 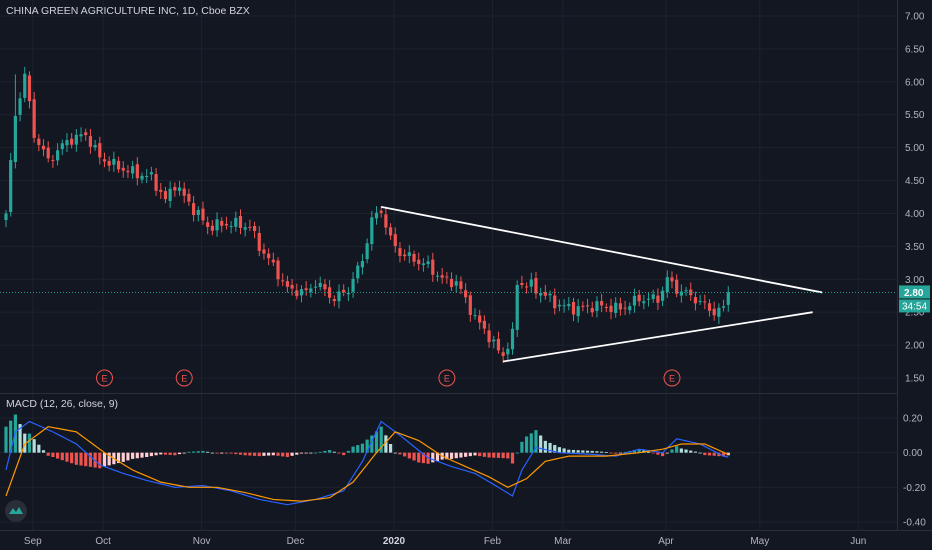 What do you see at coordinates (914, 523) in the screenshot?
I see `macd-tick-label: -0.40` at bounding box center [914, 523].